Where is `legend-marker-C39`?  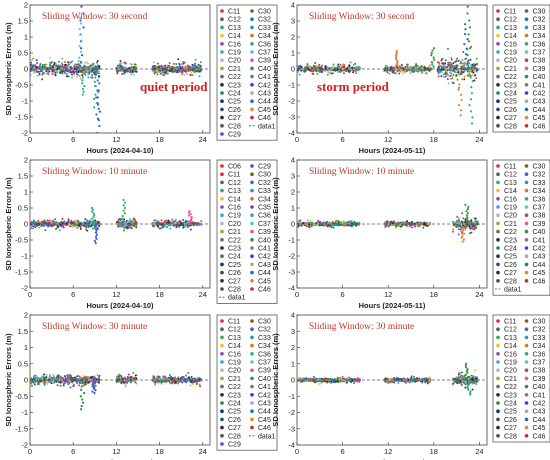 legend-marker-C39 is located at coordinates (526, 223).